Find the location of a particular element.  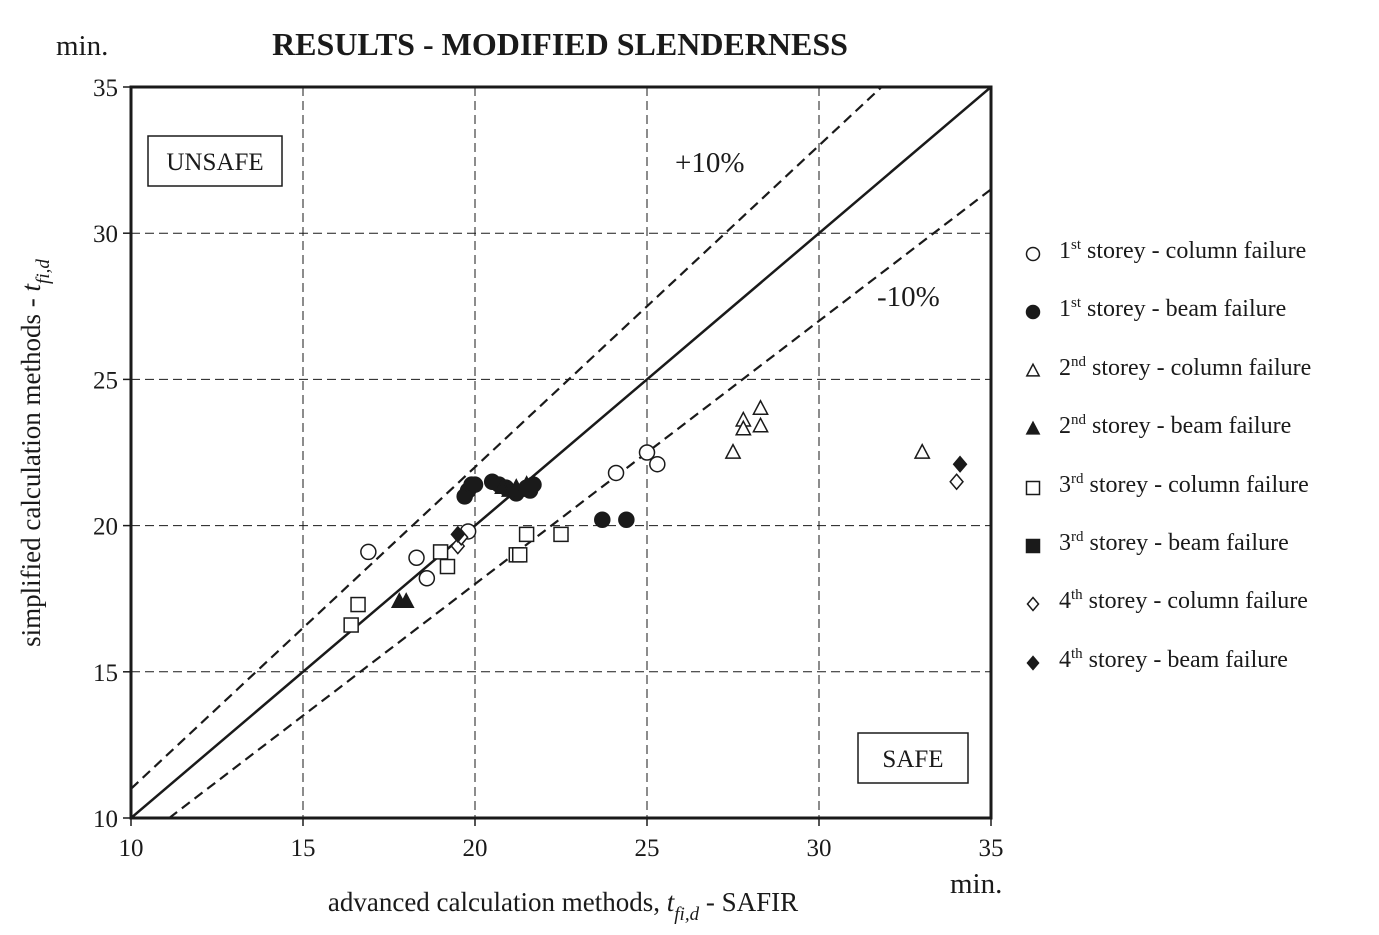

diamond-open-point is located at coordinates (956, 482).